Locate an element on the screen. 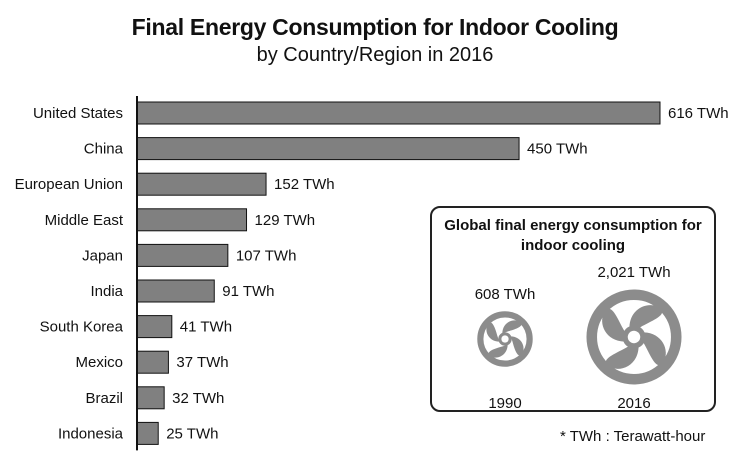  value-label: 37 TWh is located at coordinates (202, 362).